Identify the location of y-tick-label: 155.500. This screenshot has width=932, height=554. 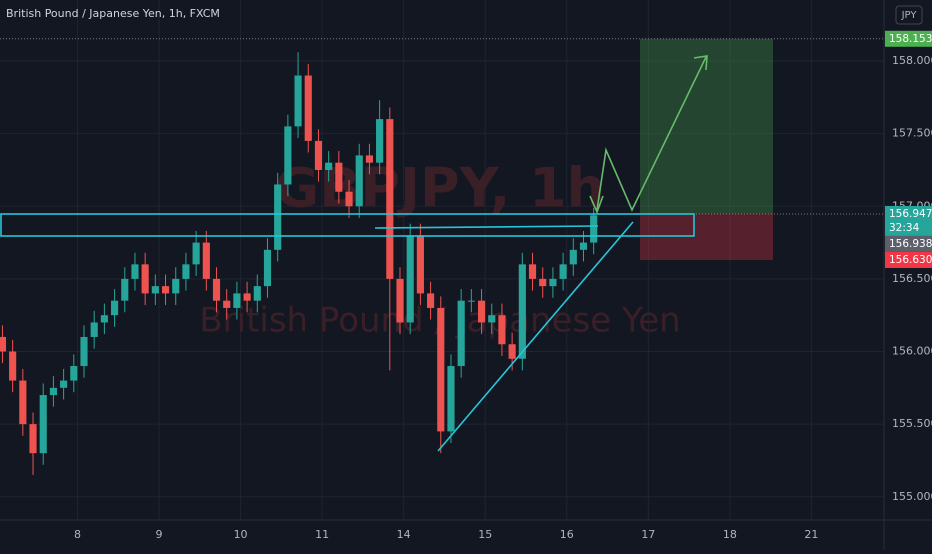
(912, 423).